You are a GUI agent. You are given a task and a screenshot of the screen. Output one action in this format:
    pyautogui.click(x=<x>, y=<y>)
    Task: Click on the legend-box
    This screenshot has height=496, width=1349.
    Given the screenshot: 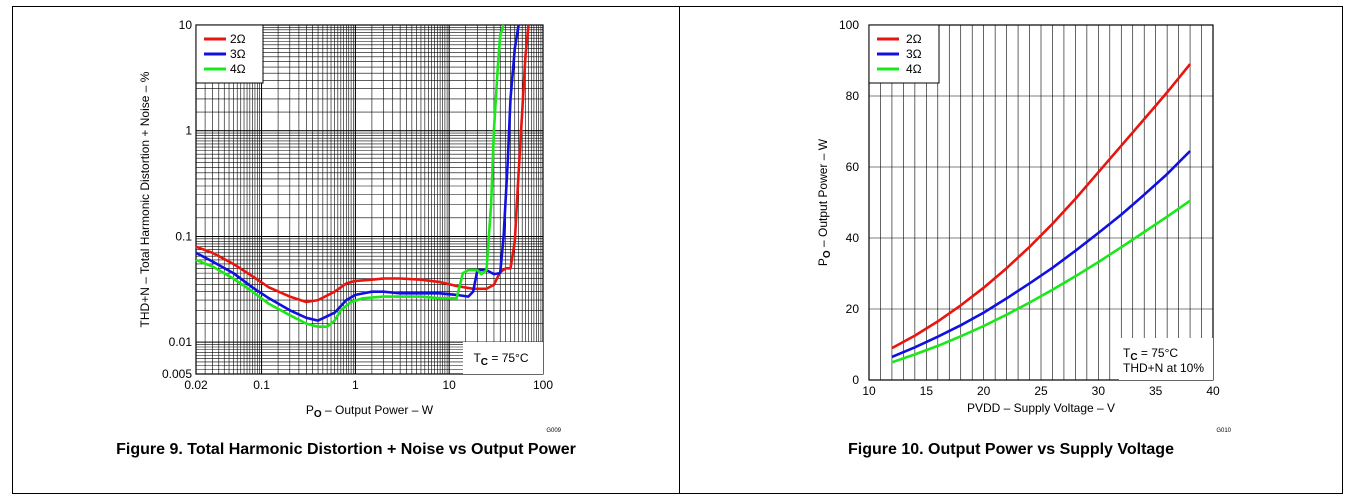 What is the action you would take?
    pyautogui.click(x=904, y=54)
    